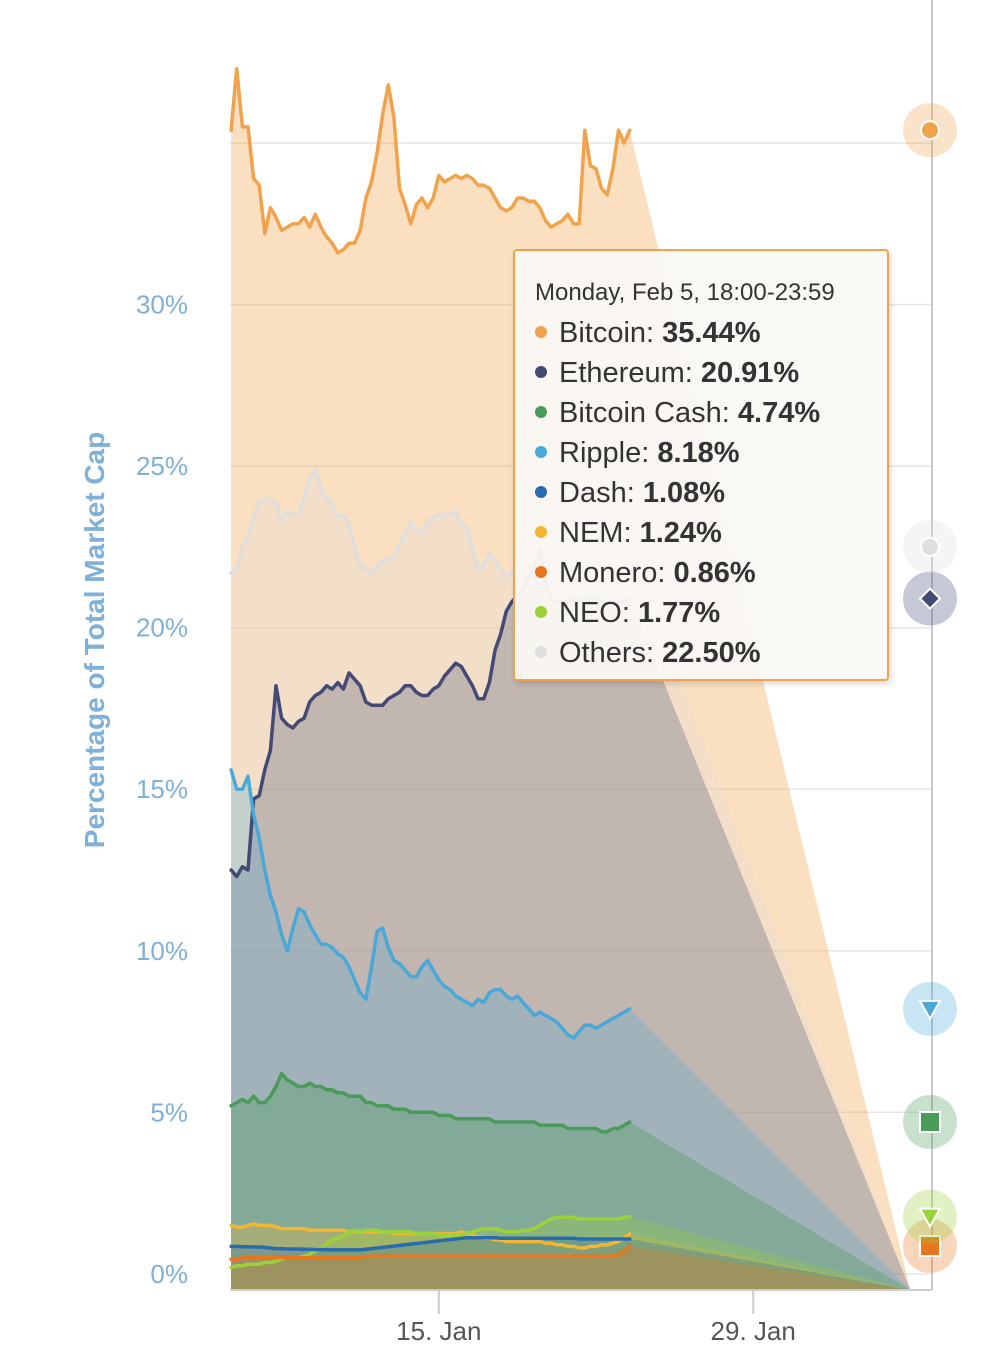 The width and height of the screenshot is (1000, 1358). What do you see at coordinates (779, 413) in the screenshot?
I see `tooltip-row-value: 4.74%` at bounding box center [779, 413].